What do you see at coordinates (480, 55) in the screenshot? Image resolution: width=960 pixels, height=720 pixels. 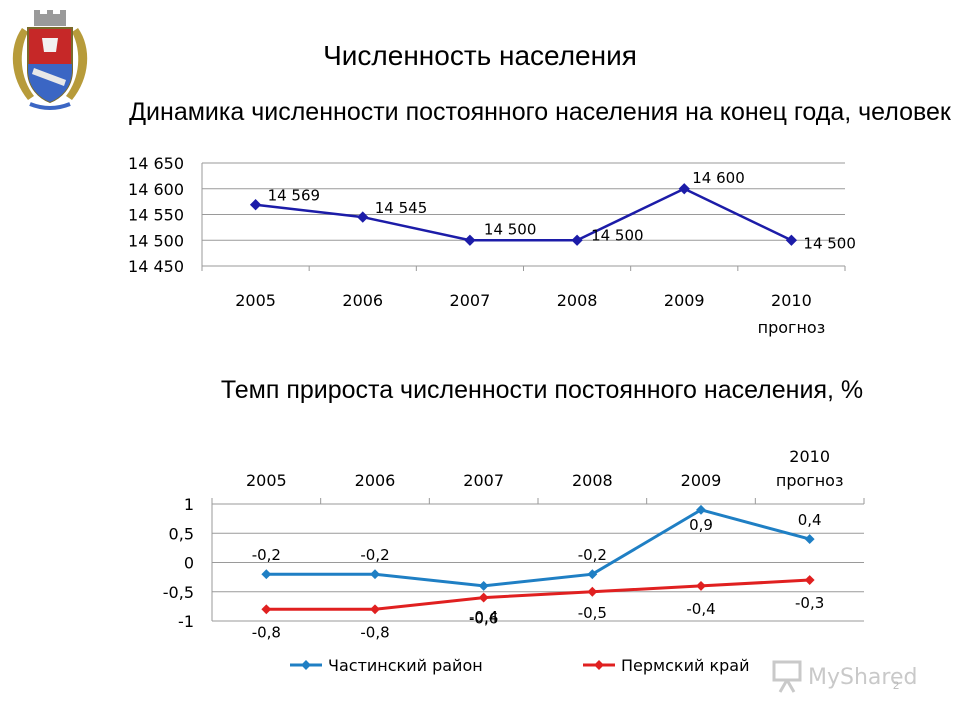 I see `page-title: Численность населения` at bounding box center [480, 55].